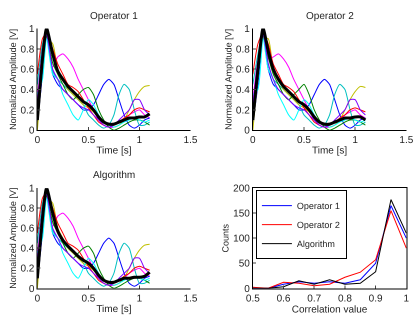 The width and height of the screenshot is (419, 325). Describe the element at coordinates (318, 206) in the screenshot. I see `legend-label: Operator 1` at that location.